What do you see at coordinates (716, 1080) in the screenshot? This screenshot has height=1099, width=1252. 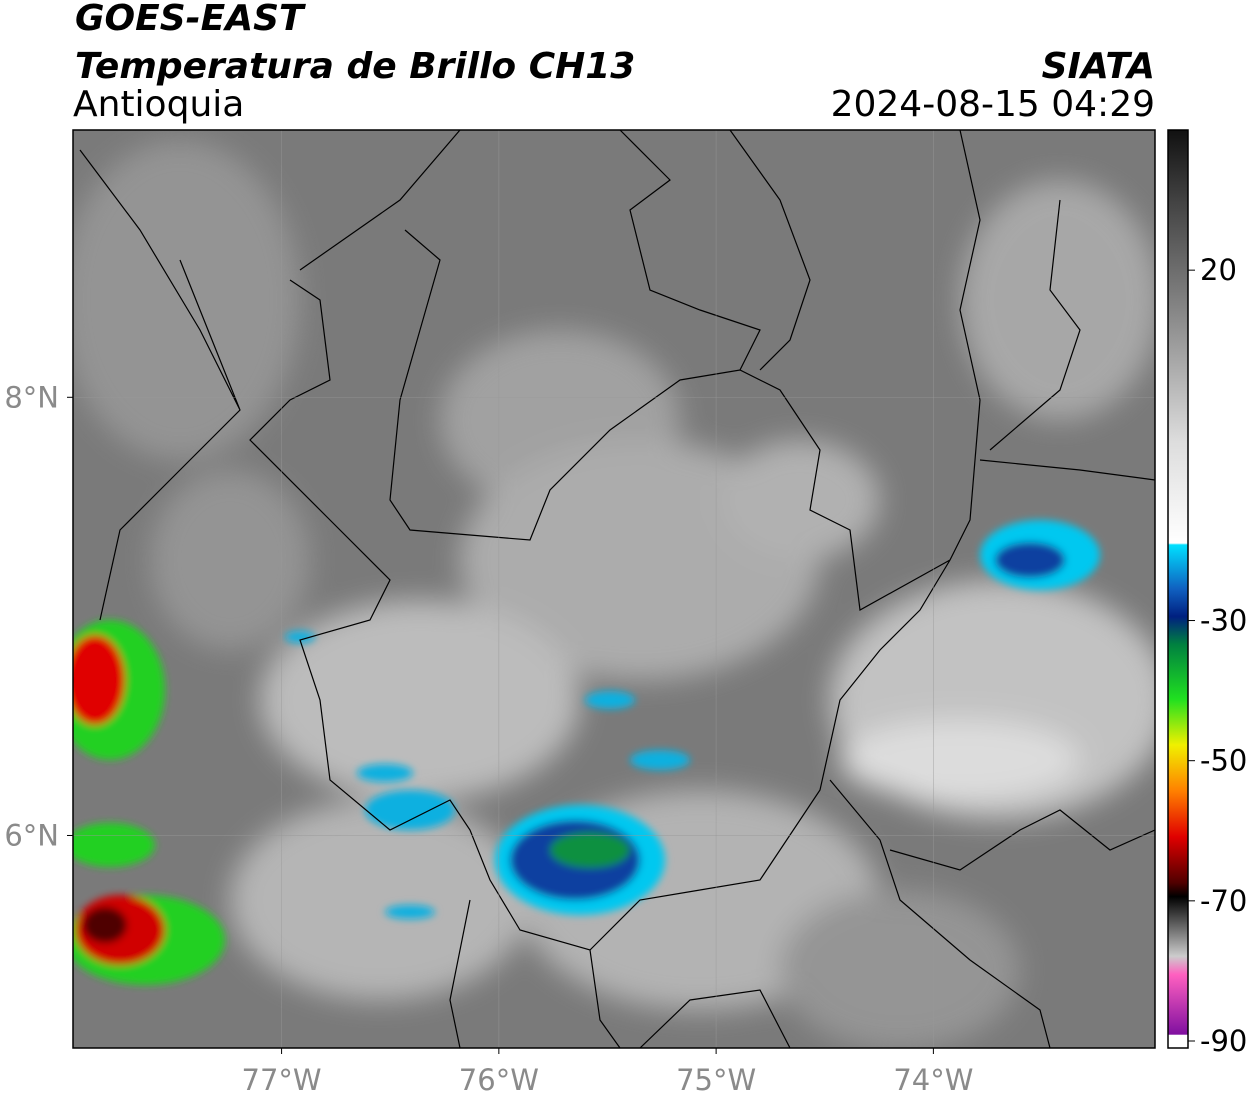 I see `x-tick-label: 75°W` at bounding box center [716, 1080].